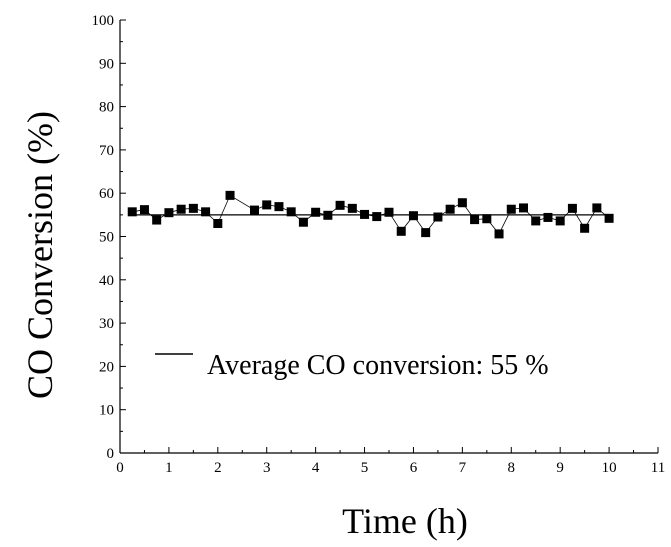 The height and width of the screenshot is (547, 671). I want to click on y-tick-label: 50, so click(106, 238).